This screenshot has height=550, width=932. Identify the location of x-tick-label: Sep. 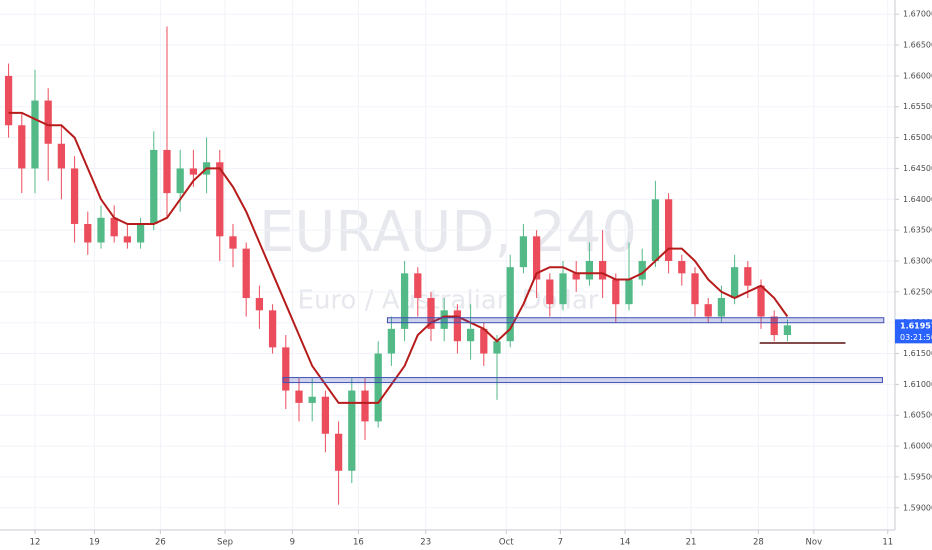
(225, 543).